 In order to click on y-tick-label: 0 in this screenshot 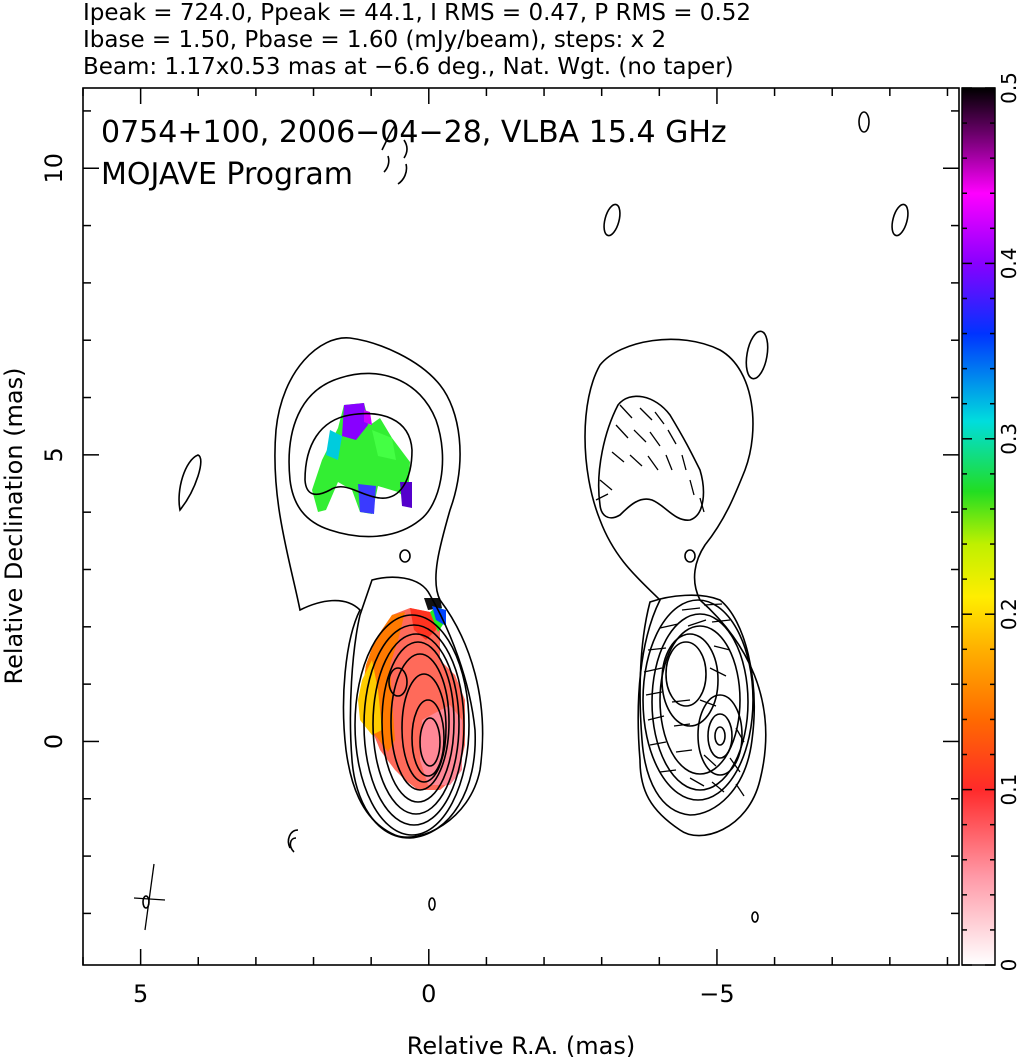, I will do `click(54, 741)`.